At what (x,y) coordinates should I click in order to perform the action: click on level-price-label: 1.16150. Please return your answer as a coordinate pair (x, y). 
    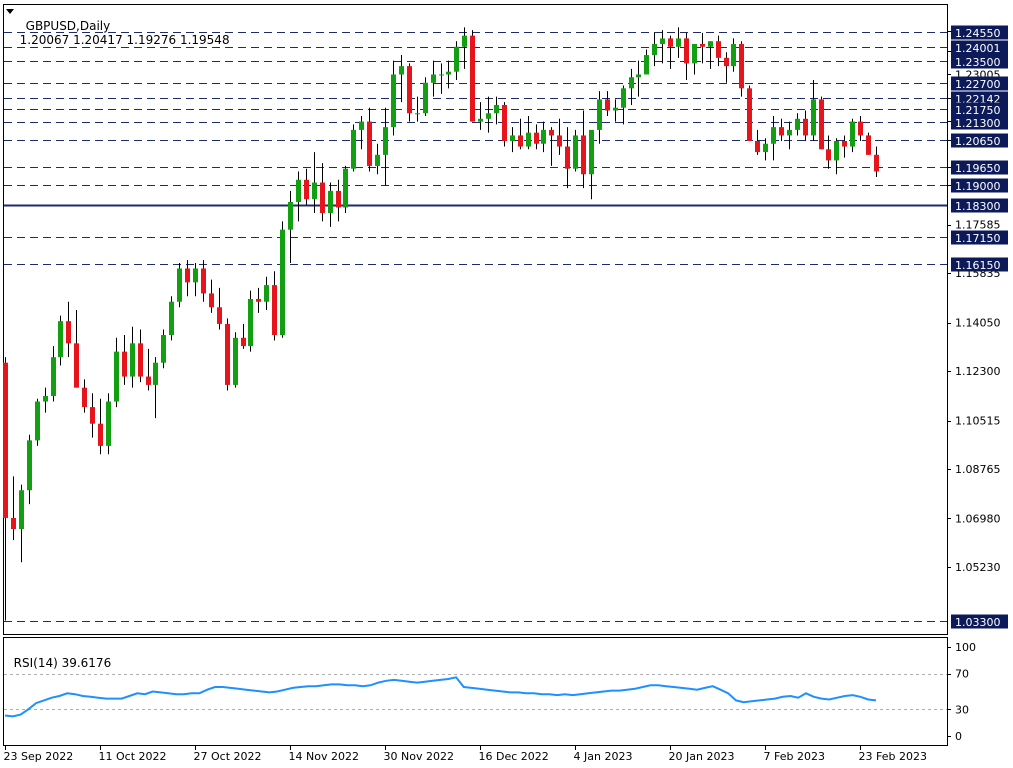
    Looking at the image, I should click on (978, 265).